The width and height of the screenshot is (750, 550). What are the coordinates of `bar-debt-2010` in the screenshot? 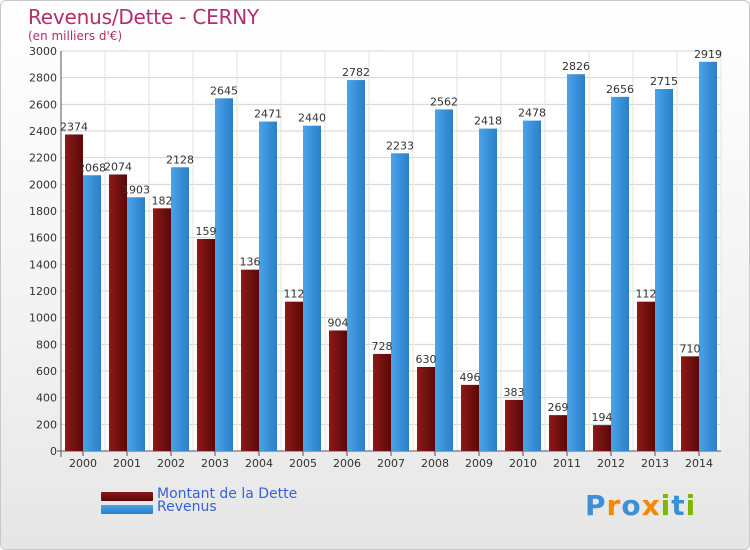 It's located at (514, 425).